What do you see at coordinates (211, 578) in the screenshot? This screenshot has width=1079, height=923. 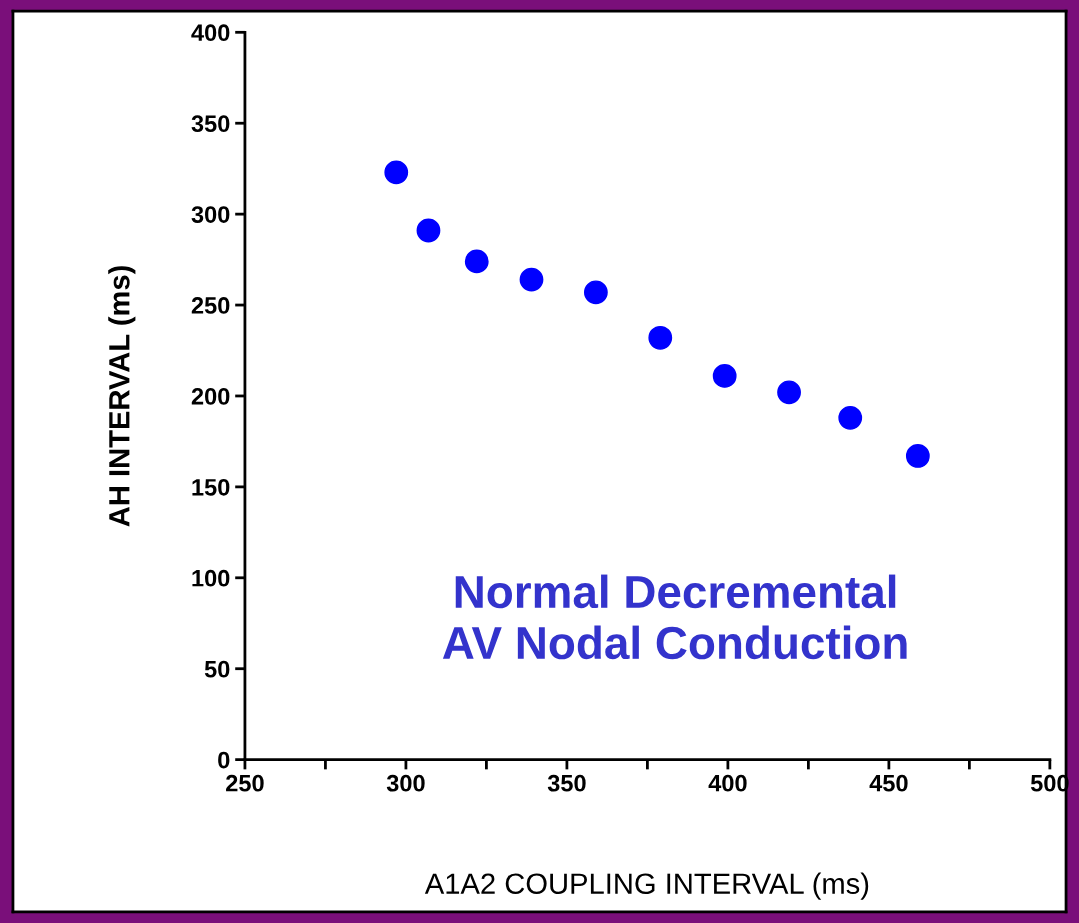 I see `y-tick-label: 100` at bounding box center [211, 578].